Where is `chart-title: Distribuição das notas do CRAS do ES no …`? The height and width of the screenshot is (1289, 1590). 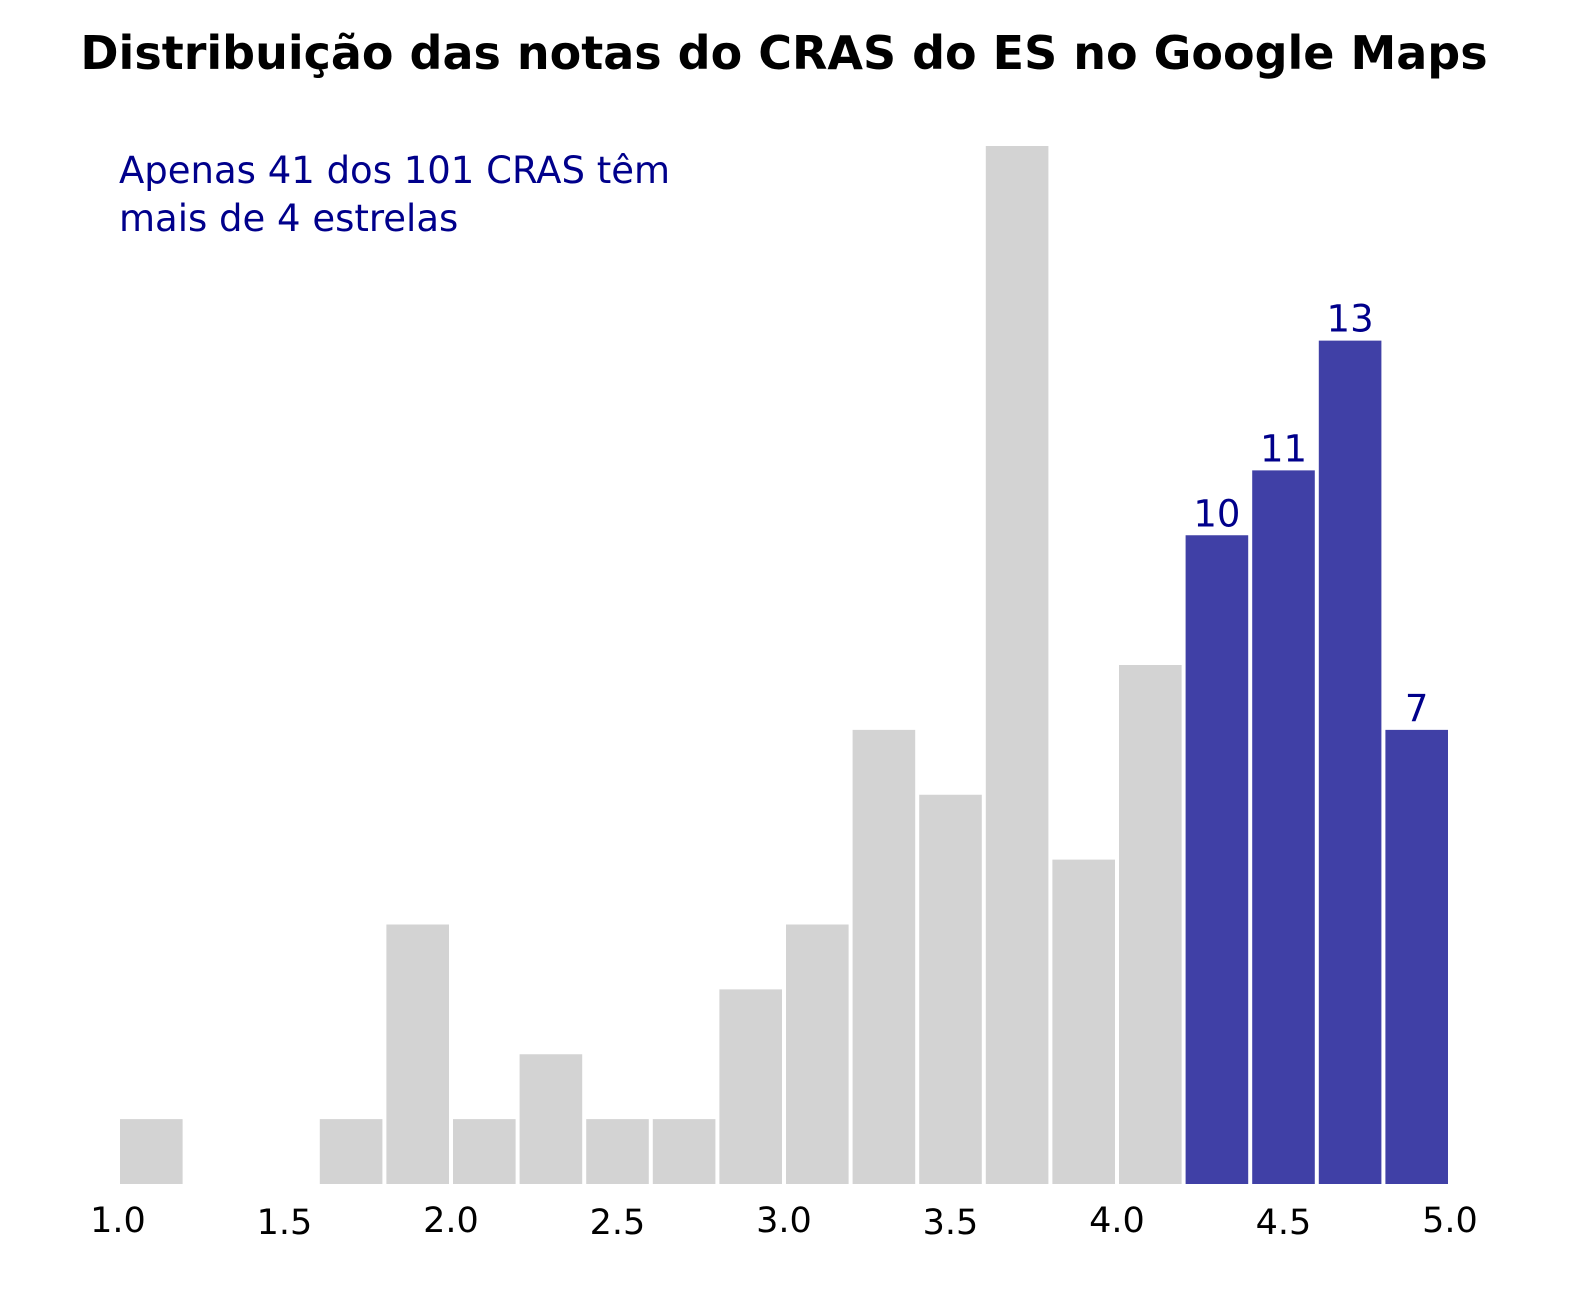 chart-title: Distribuição das notas do CRAS do ES no … is located at coordinates (783, 53).